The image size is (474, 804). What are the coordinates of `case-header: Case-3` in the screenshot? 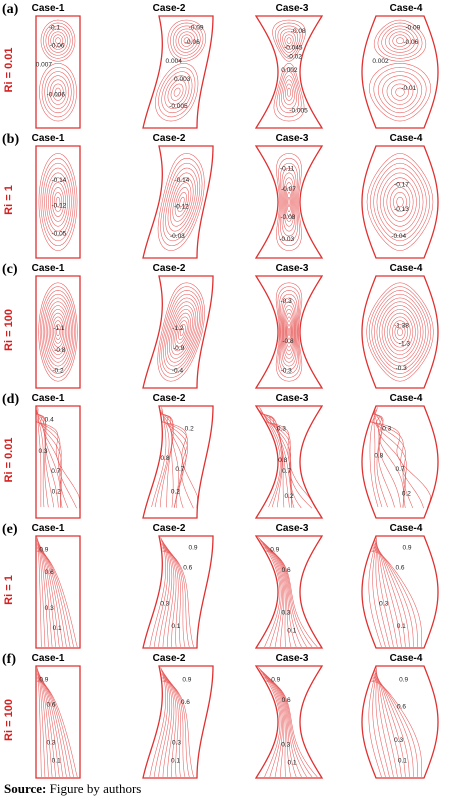 It's located at (292, 138).